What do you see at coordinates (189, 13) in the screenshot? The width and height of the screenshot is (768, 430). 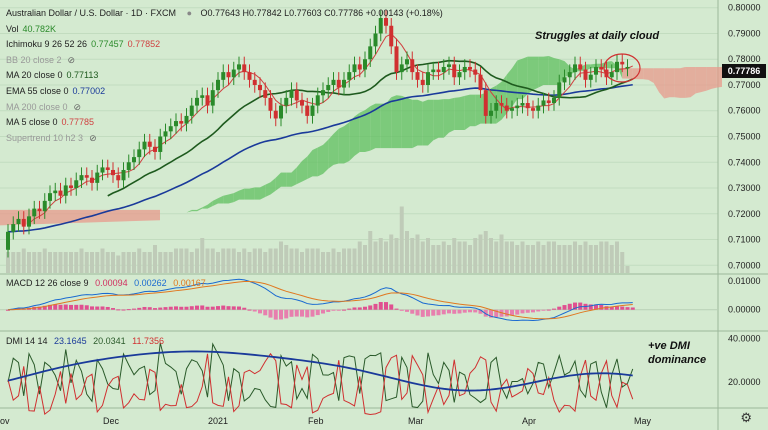 I see `eye-icon: ●` at bounding box center [189, 13].